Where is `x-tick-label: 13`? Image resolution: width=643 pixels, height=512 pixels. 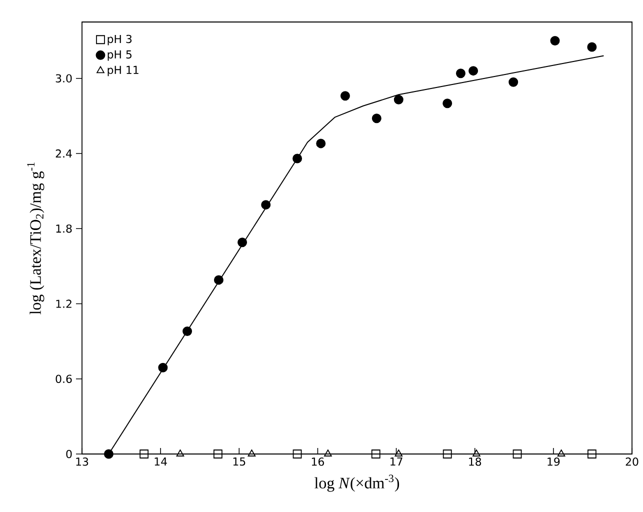
x-tick-label: 13 is located at coordinates (82, 462).